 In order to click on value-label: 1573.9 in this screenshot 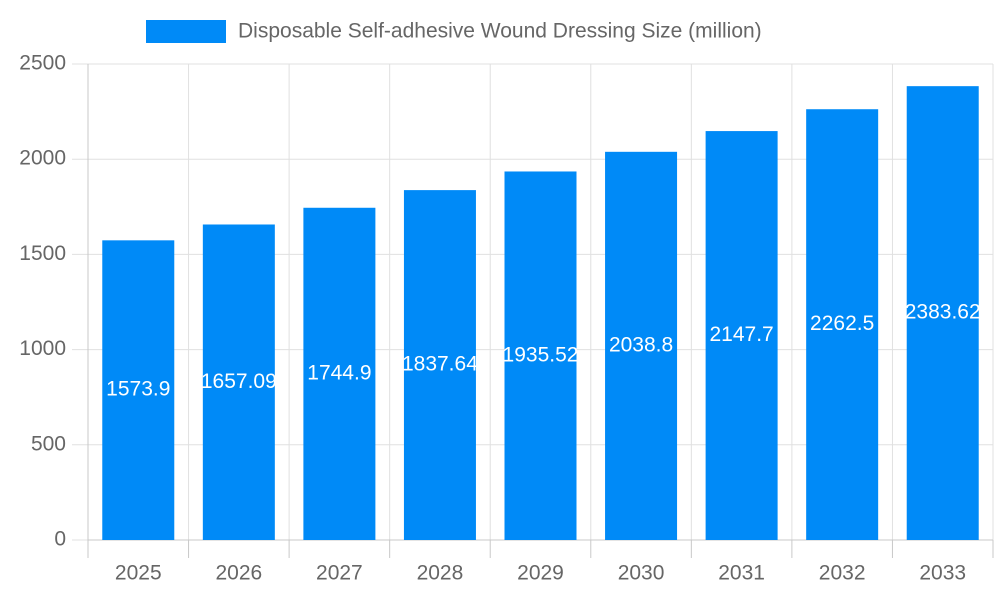, I will do `click(138, 389)`.